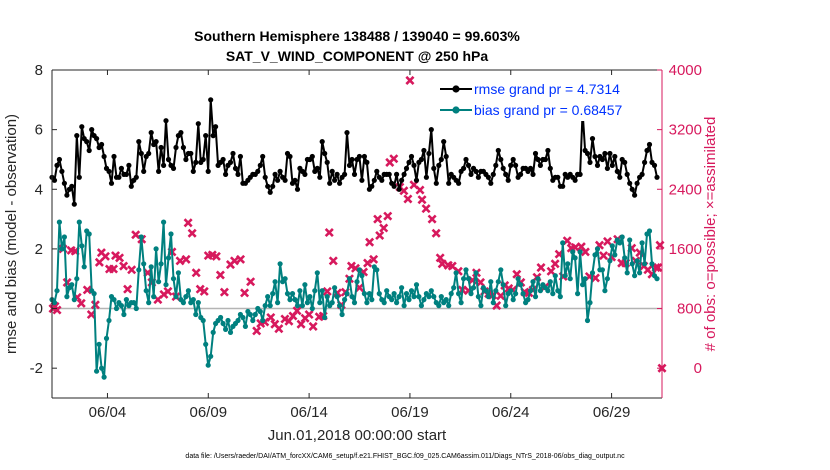 The height and width of the screenshot is (470, 830). I want to click on y-tick-label: 4, so click(39, 189).